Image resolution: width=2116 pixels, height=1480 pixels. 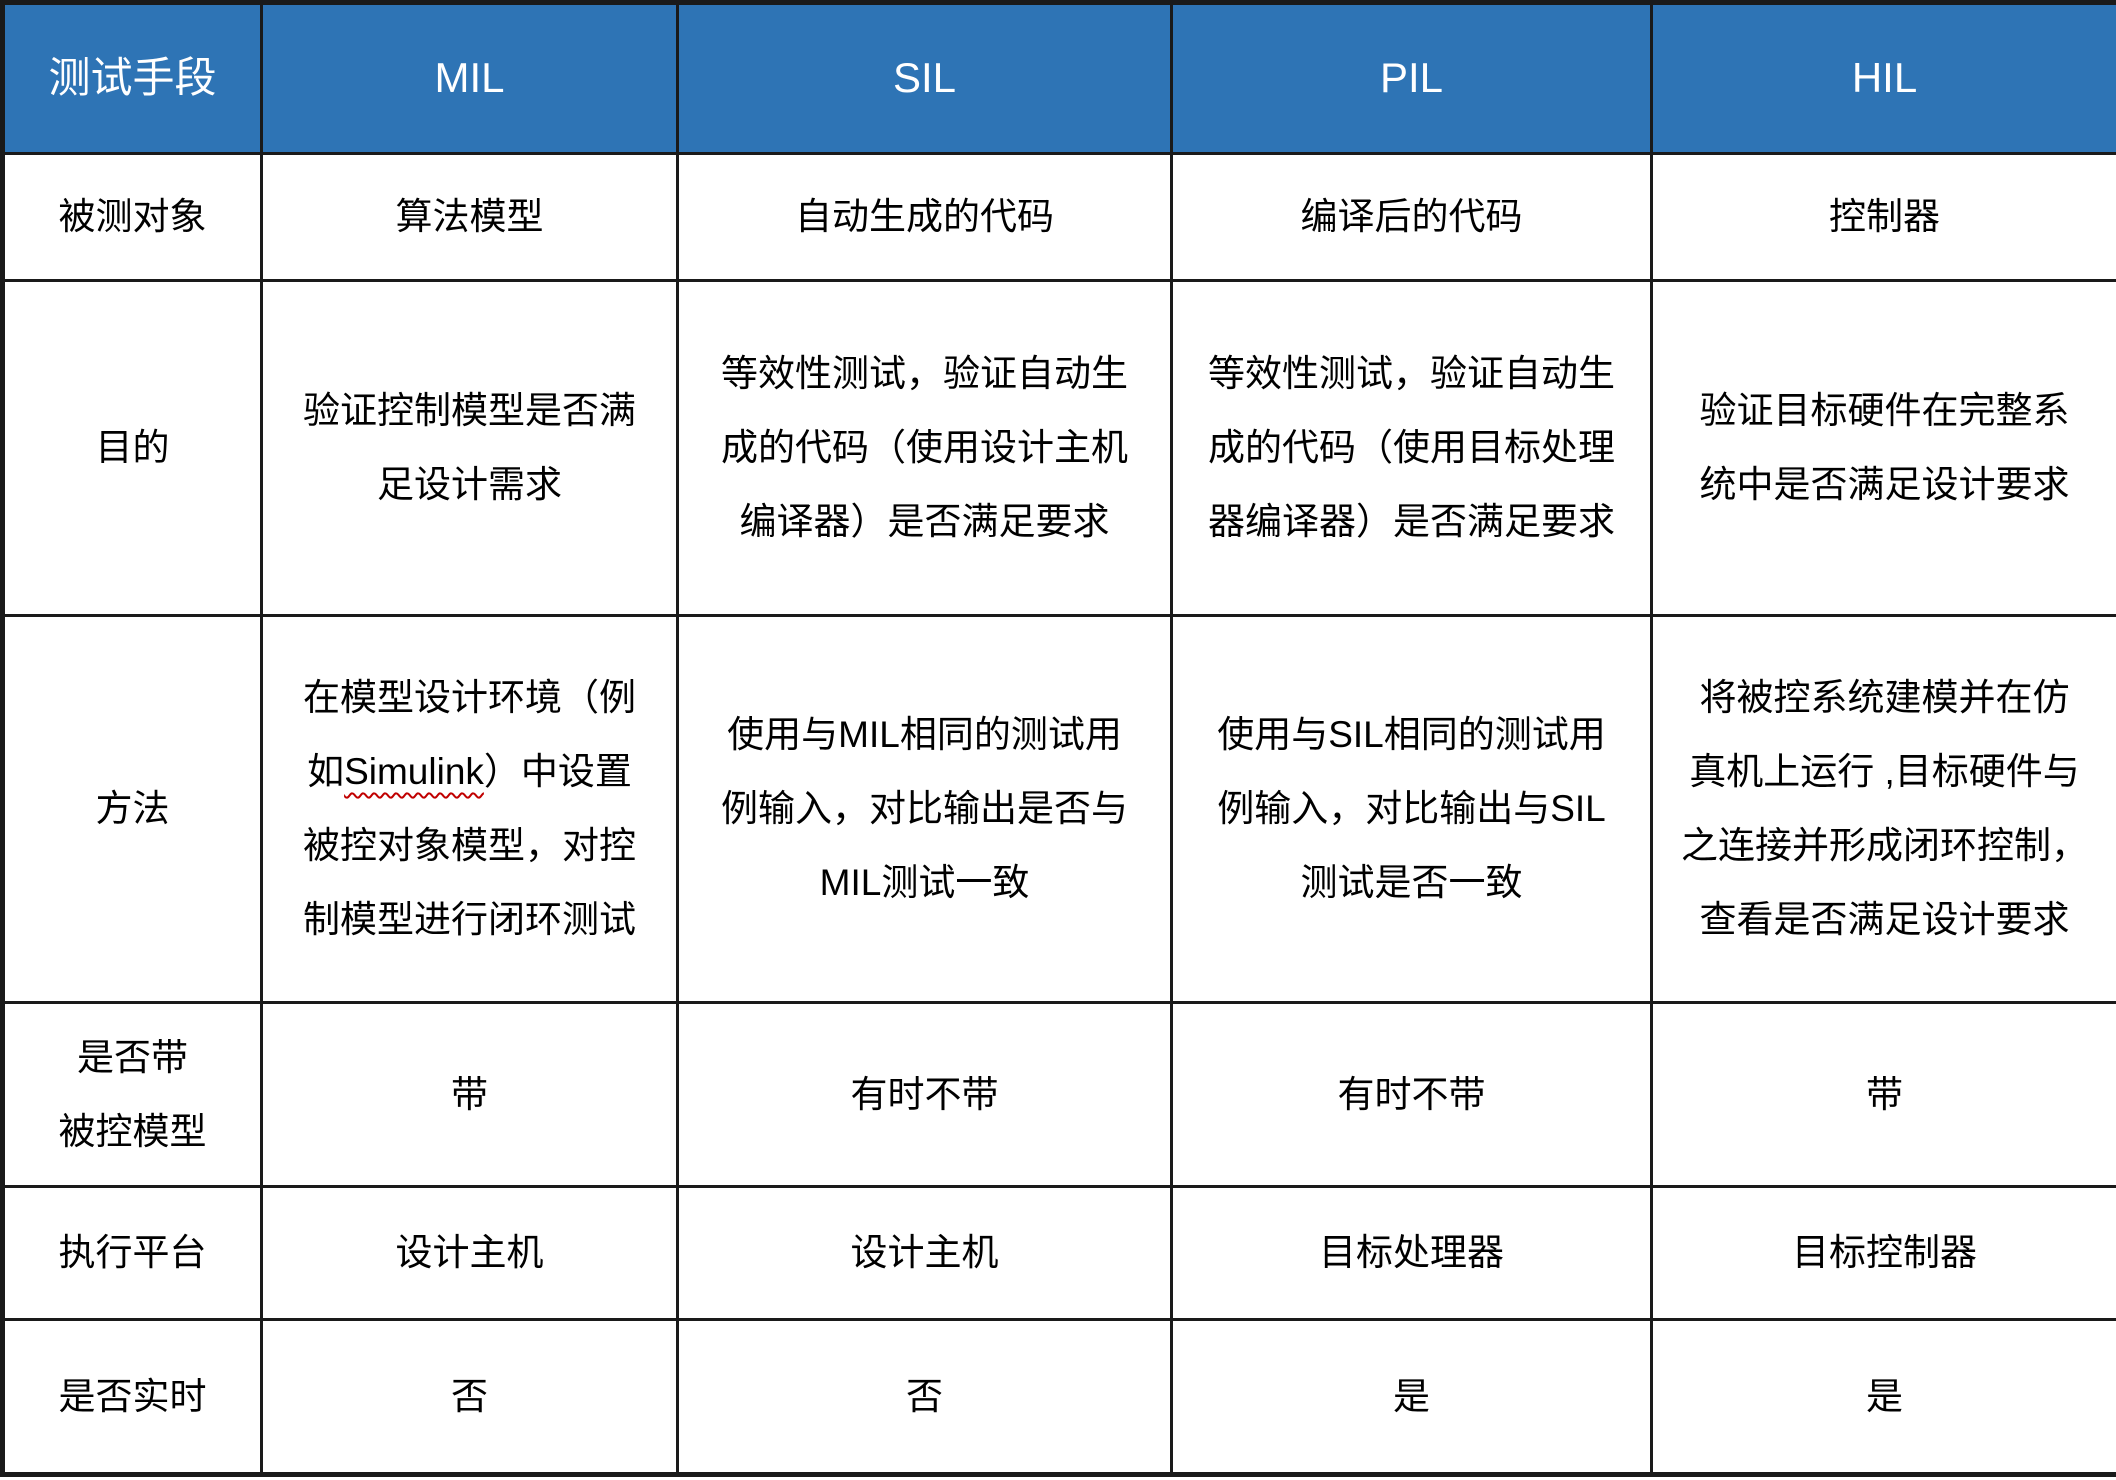 I want to click on cell-platform-pil: 目标处理器, so click(x=1411, y=1253).